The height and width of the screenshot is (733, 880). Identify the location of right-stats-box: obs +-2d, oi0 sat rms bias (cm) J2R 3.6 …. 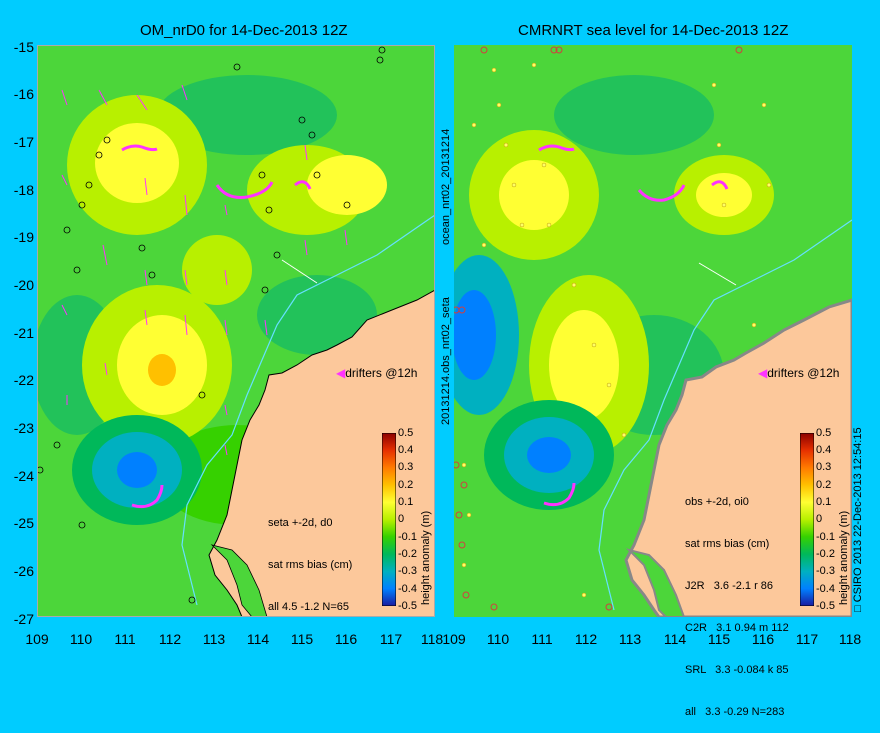
(737, 600).